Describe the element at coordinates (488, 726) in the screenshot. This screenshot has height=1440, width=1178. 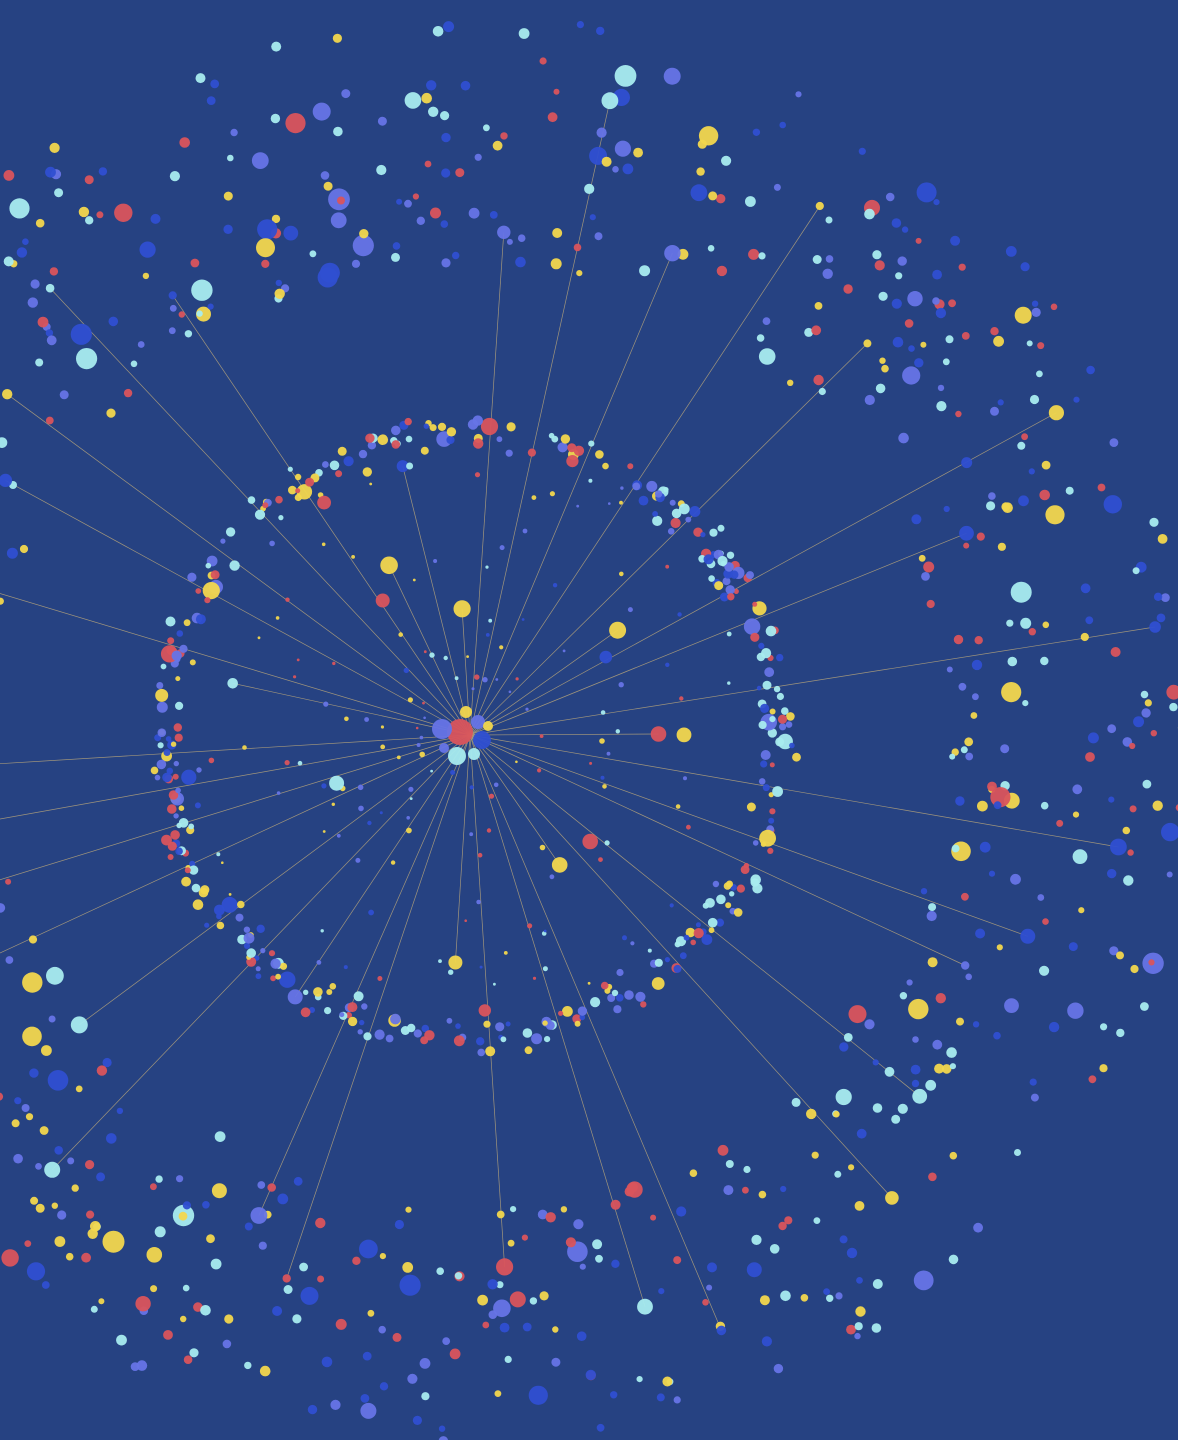
I see `hub-node` at that location.